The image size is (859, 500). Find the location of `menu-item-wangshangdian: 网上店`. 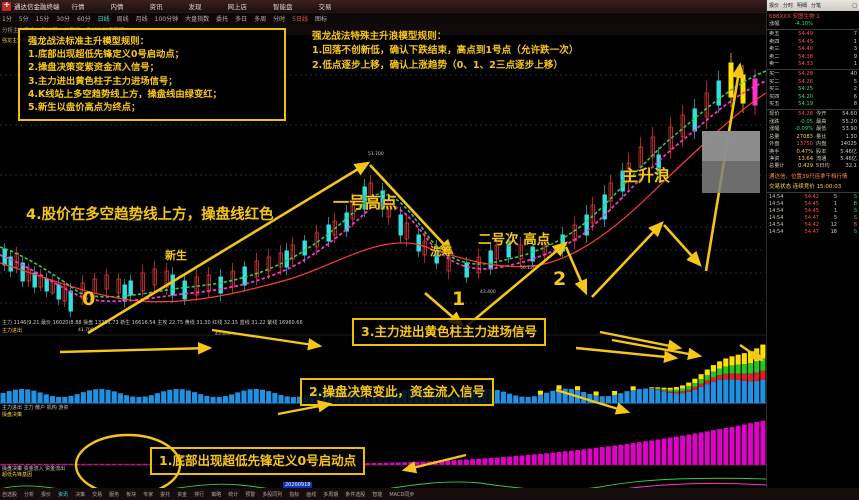

menu-item-wangshangdian: 网上店 is located at coordinates (237, 7).